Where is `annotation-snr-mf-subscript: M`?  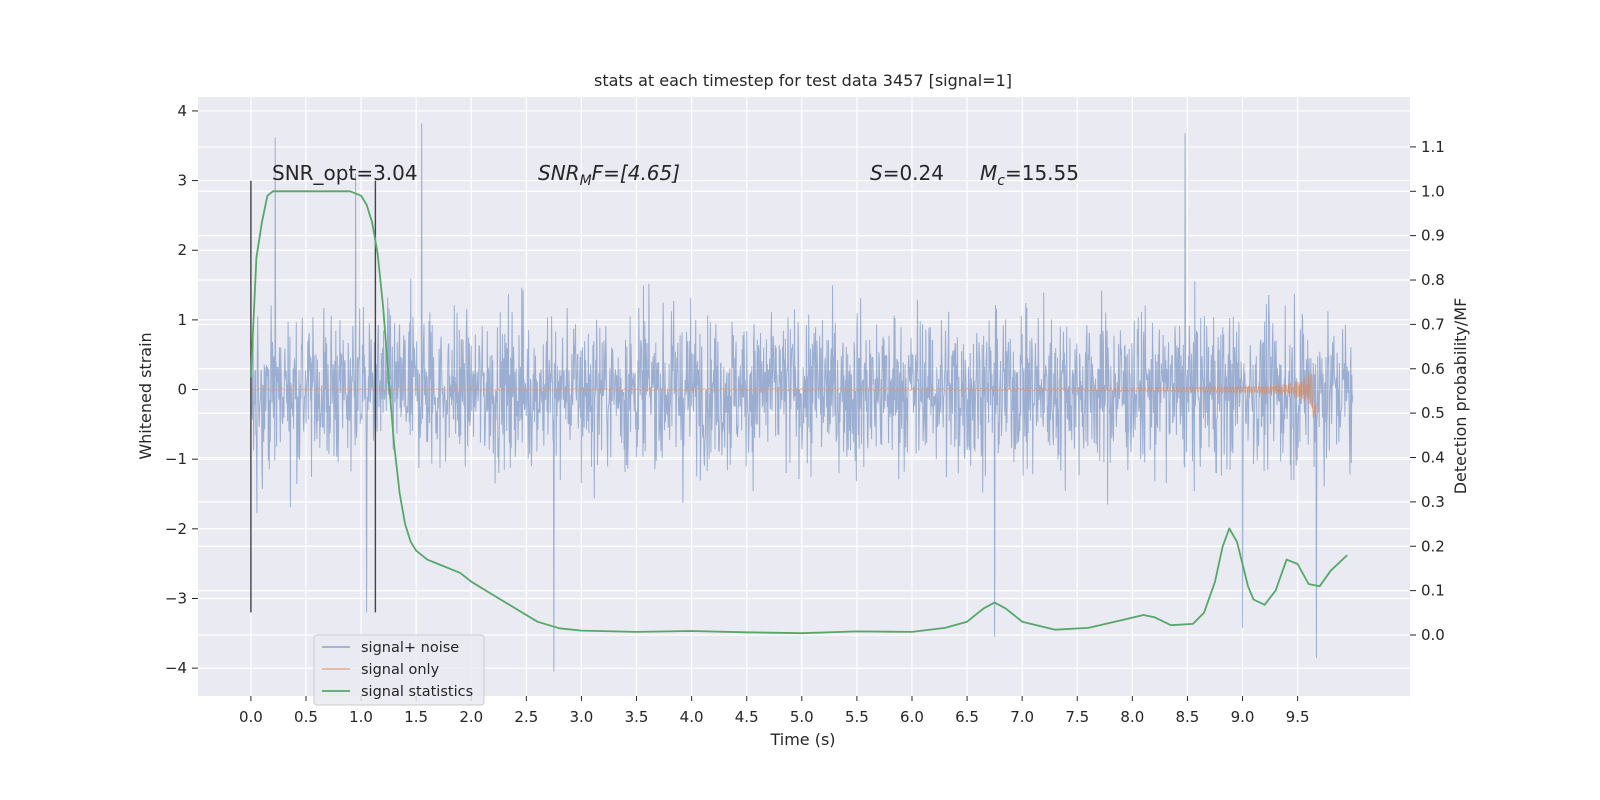
annotation-snr-mf-subscript: M is located at coordinates (586, 181).